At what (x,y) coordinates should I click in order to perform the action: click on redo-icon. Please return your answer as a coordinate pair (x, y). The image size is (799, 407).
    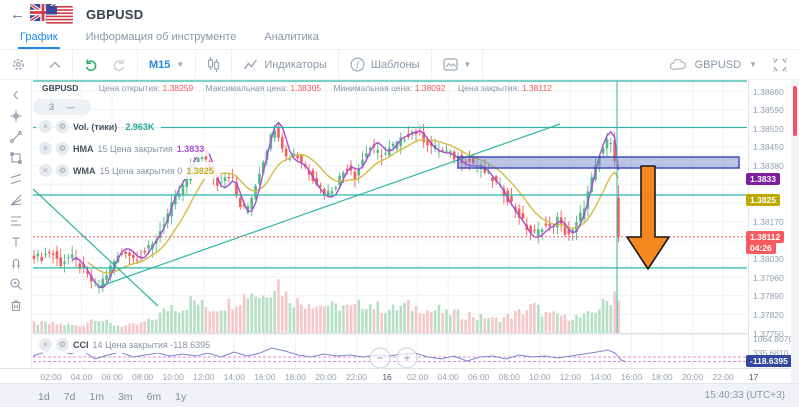
    Looking at the image, I should click on (119, 65).